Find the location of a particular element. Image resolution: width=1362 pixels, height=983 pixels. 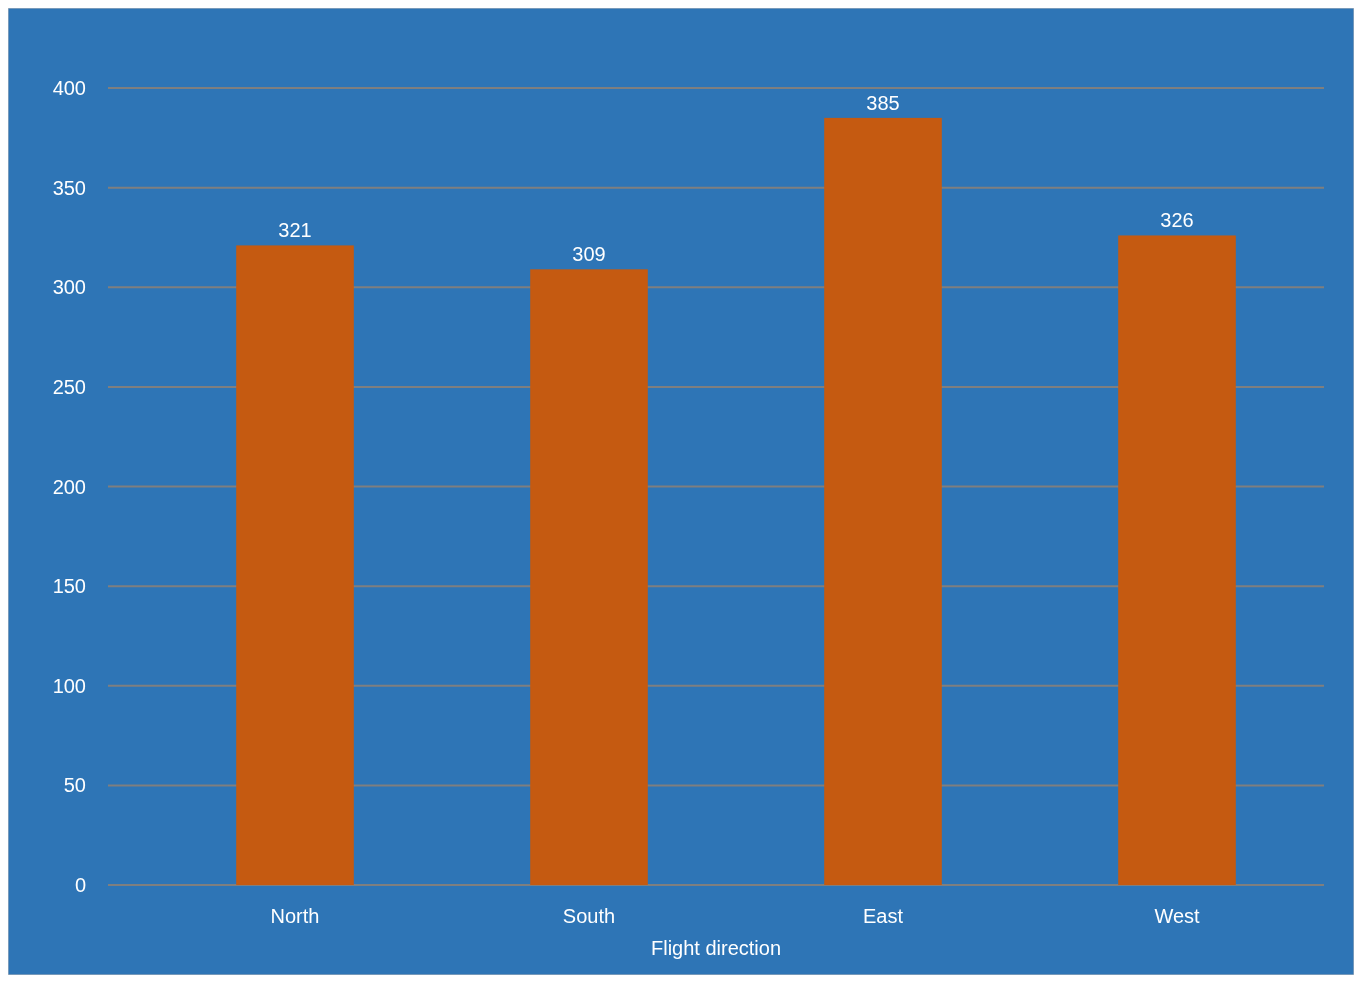

x-tick-label: North is located at coordinates (295, 916).